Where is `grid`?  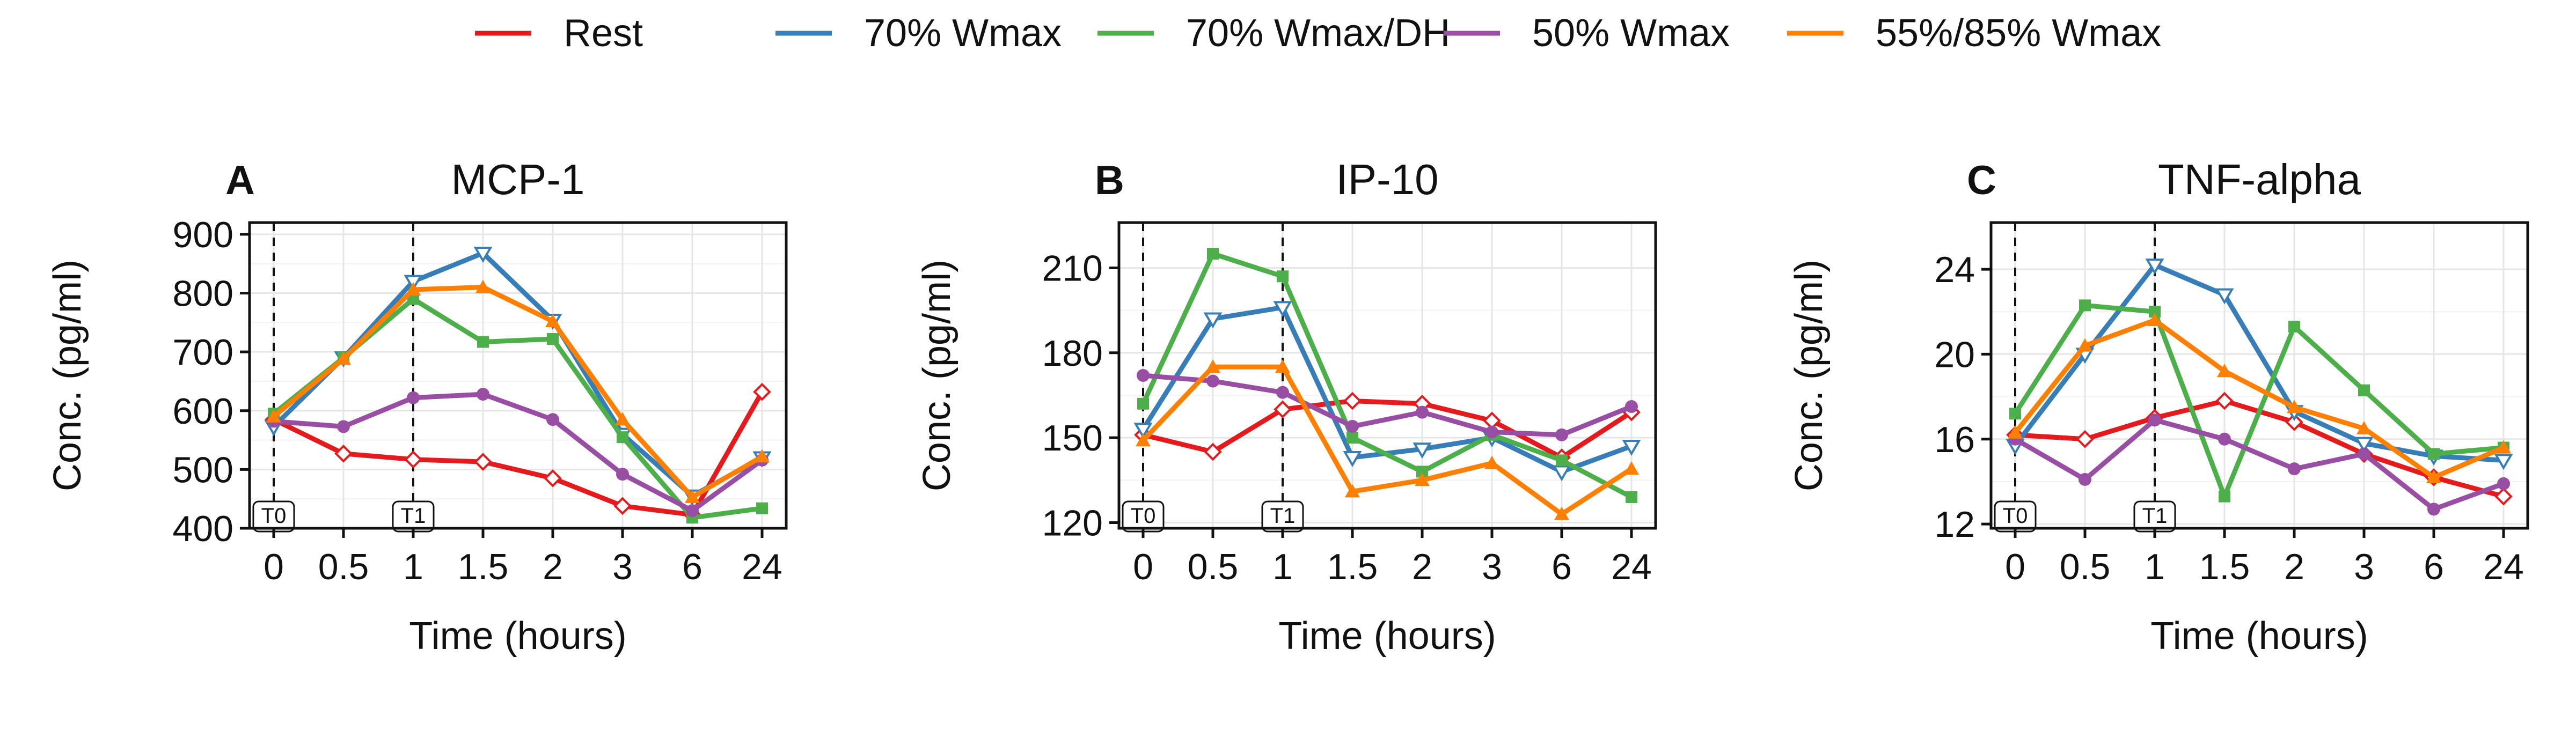 grid is located at coordinates (518, 376).